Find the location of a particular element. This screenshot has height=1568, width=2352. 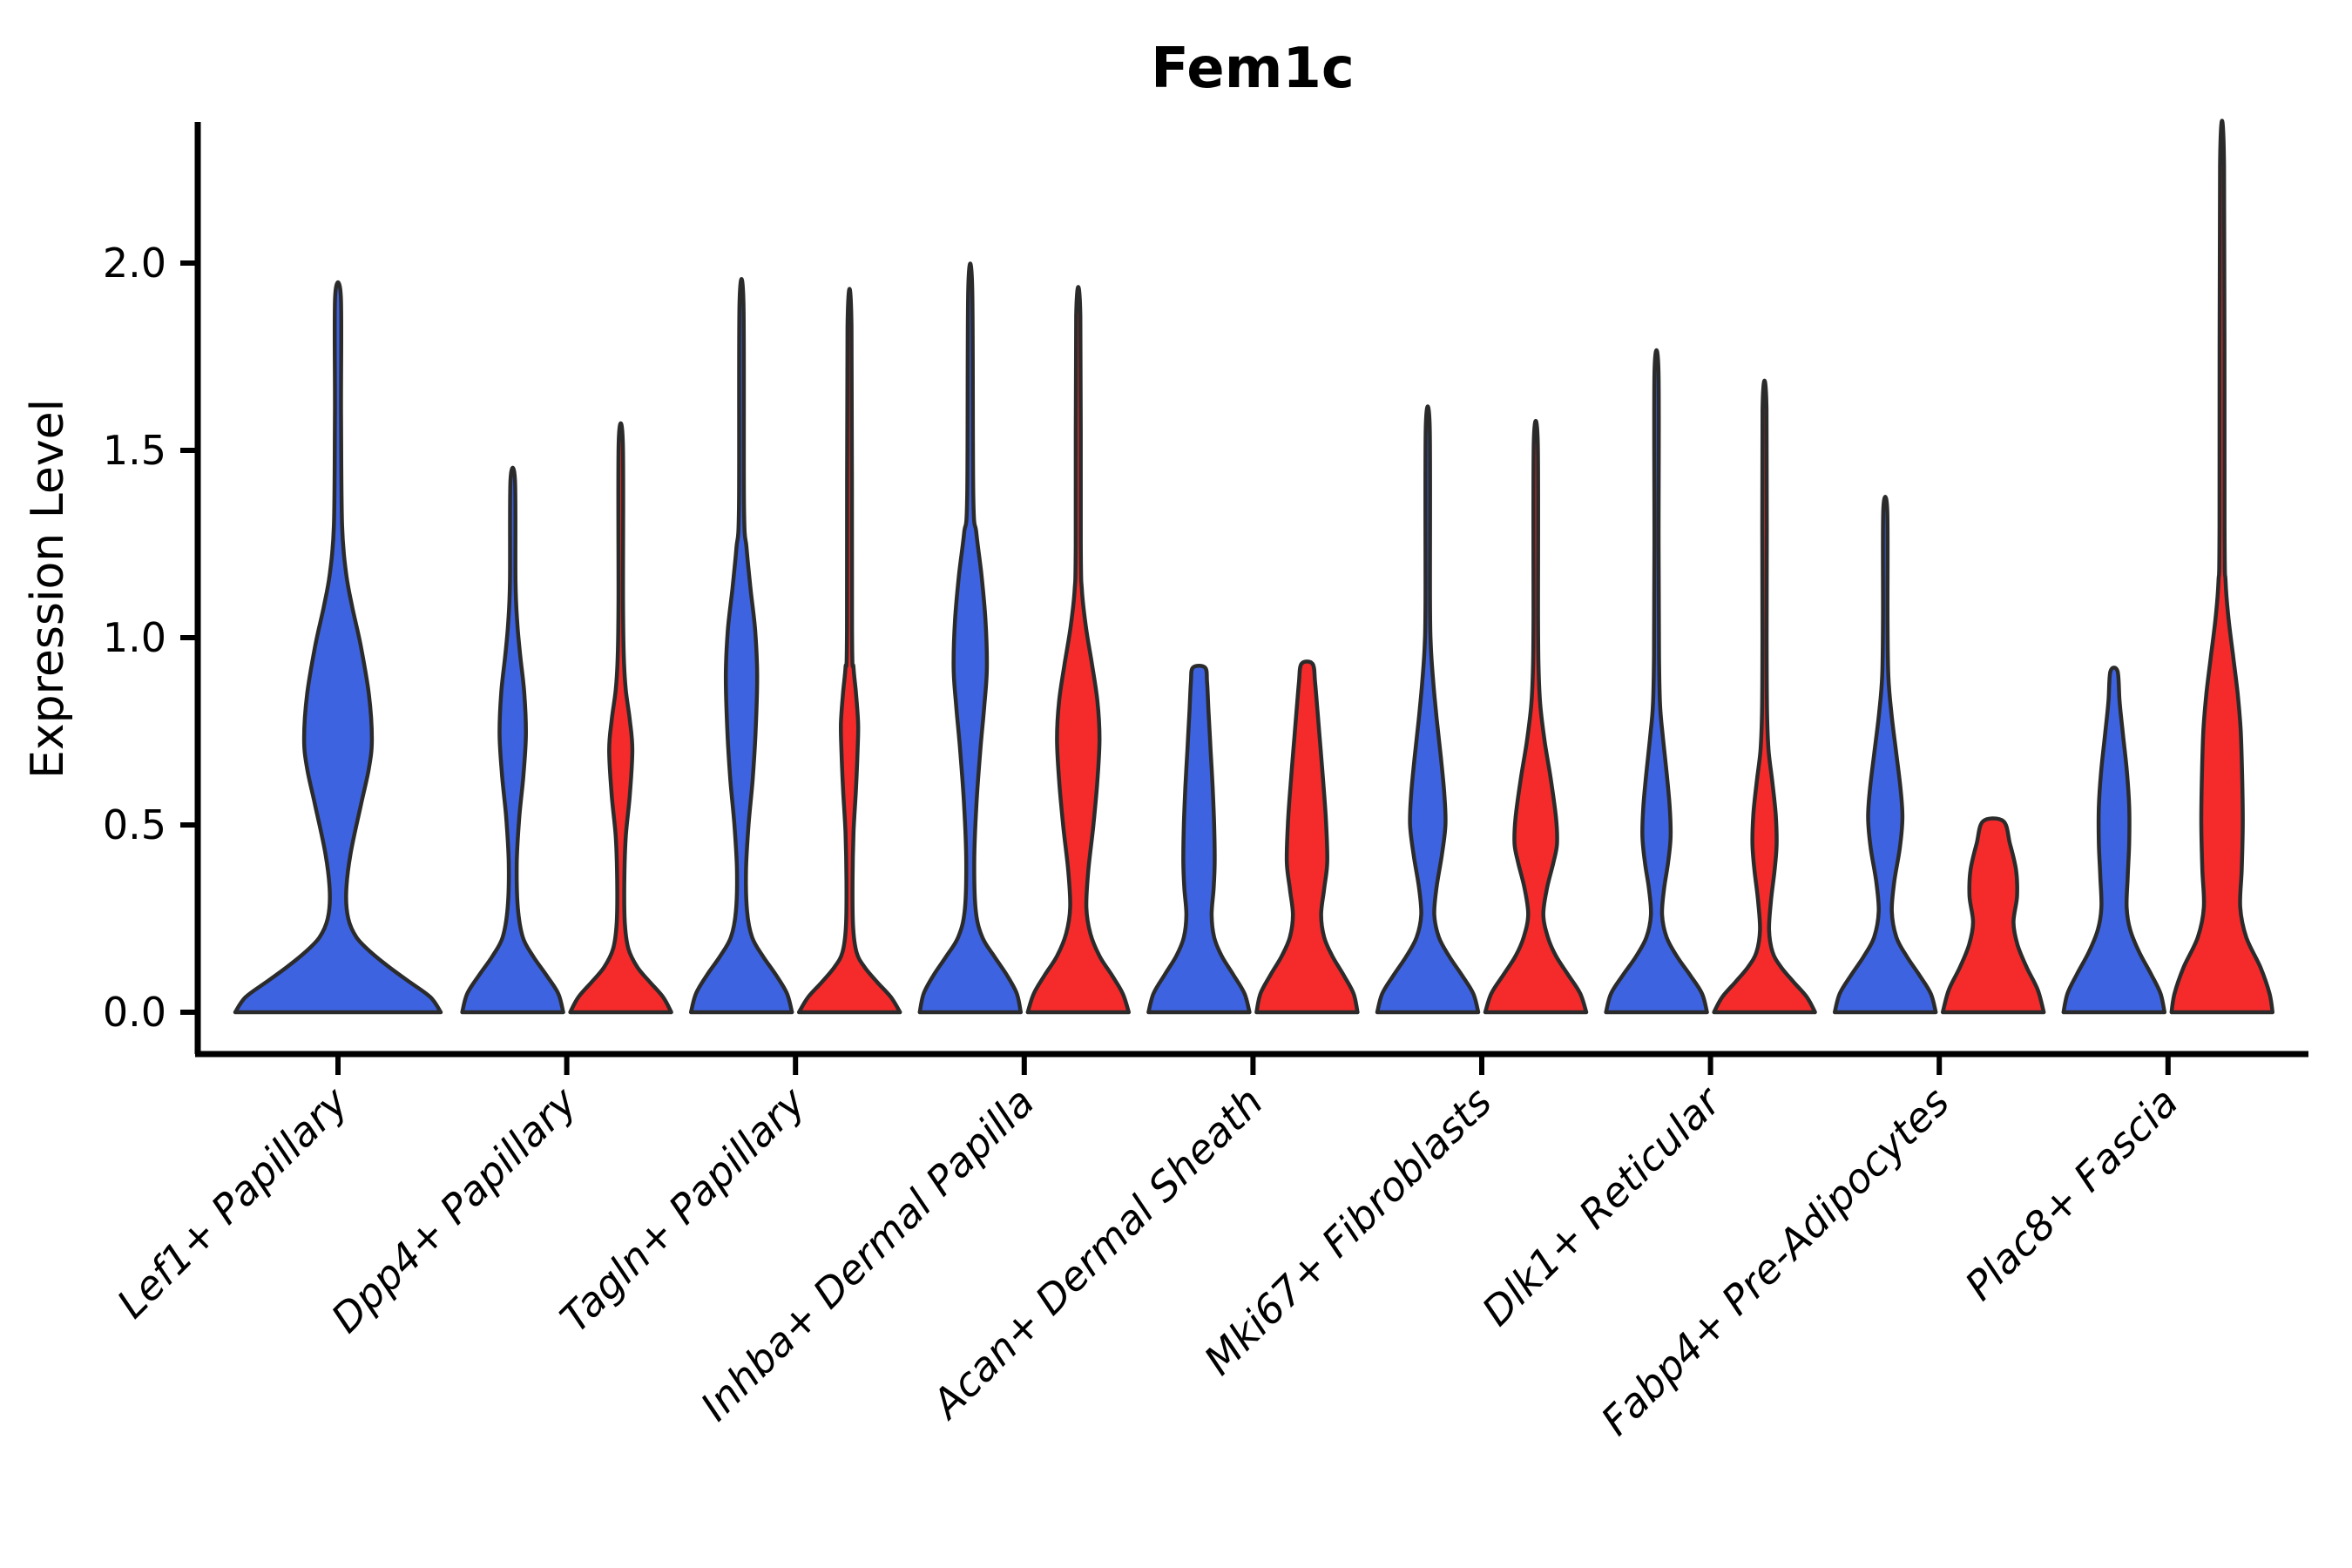

violin-plac8-fascia-red is located at coordinates (2222, 566).